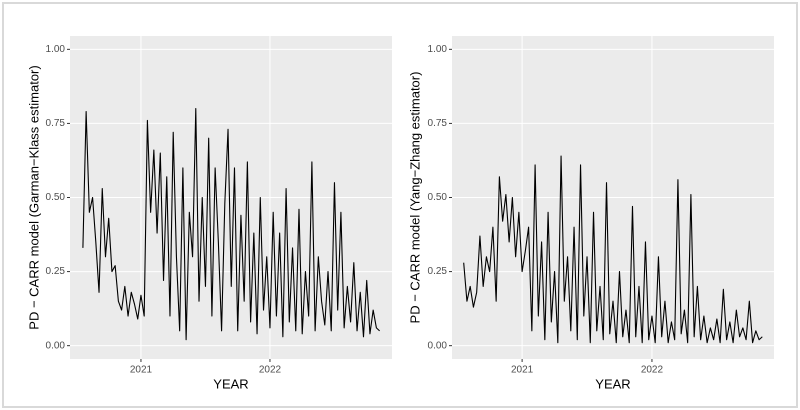 The width and height of the screenshot is (800, 410). I want to click on y-axis-title: PD − CARR model (Yang−Zhang estimator), so click(414, 198).